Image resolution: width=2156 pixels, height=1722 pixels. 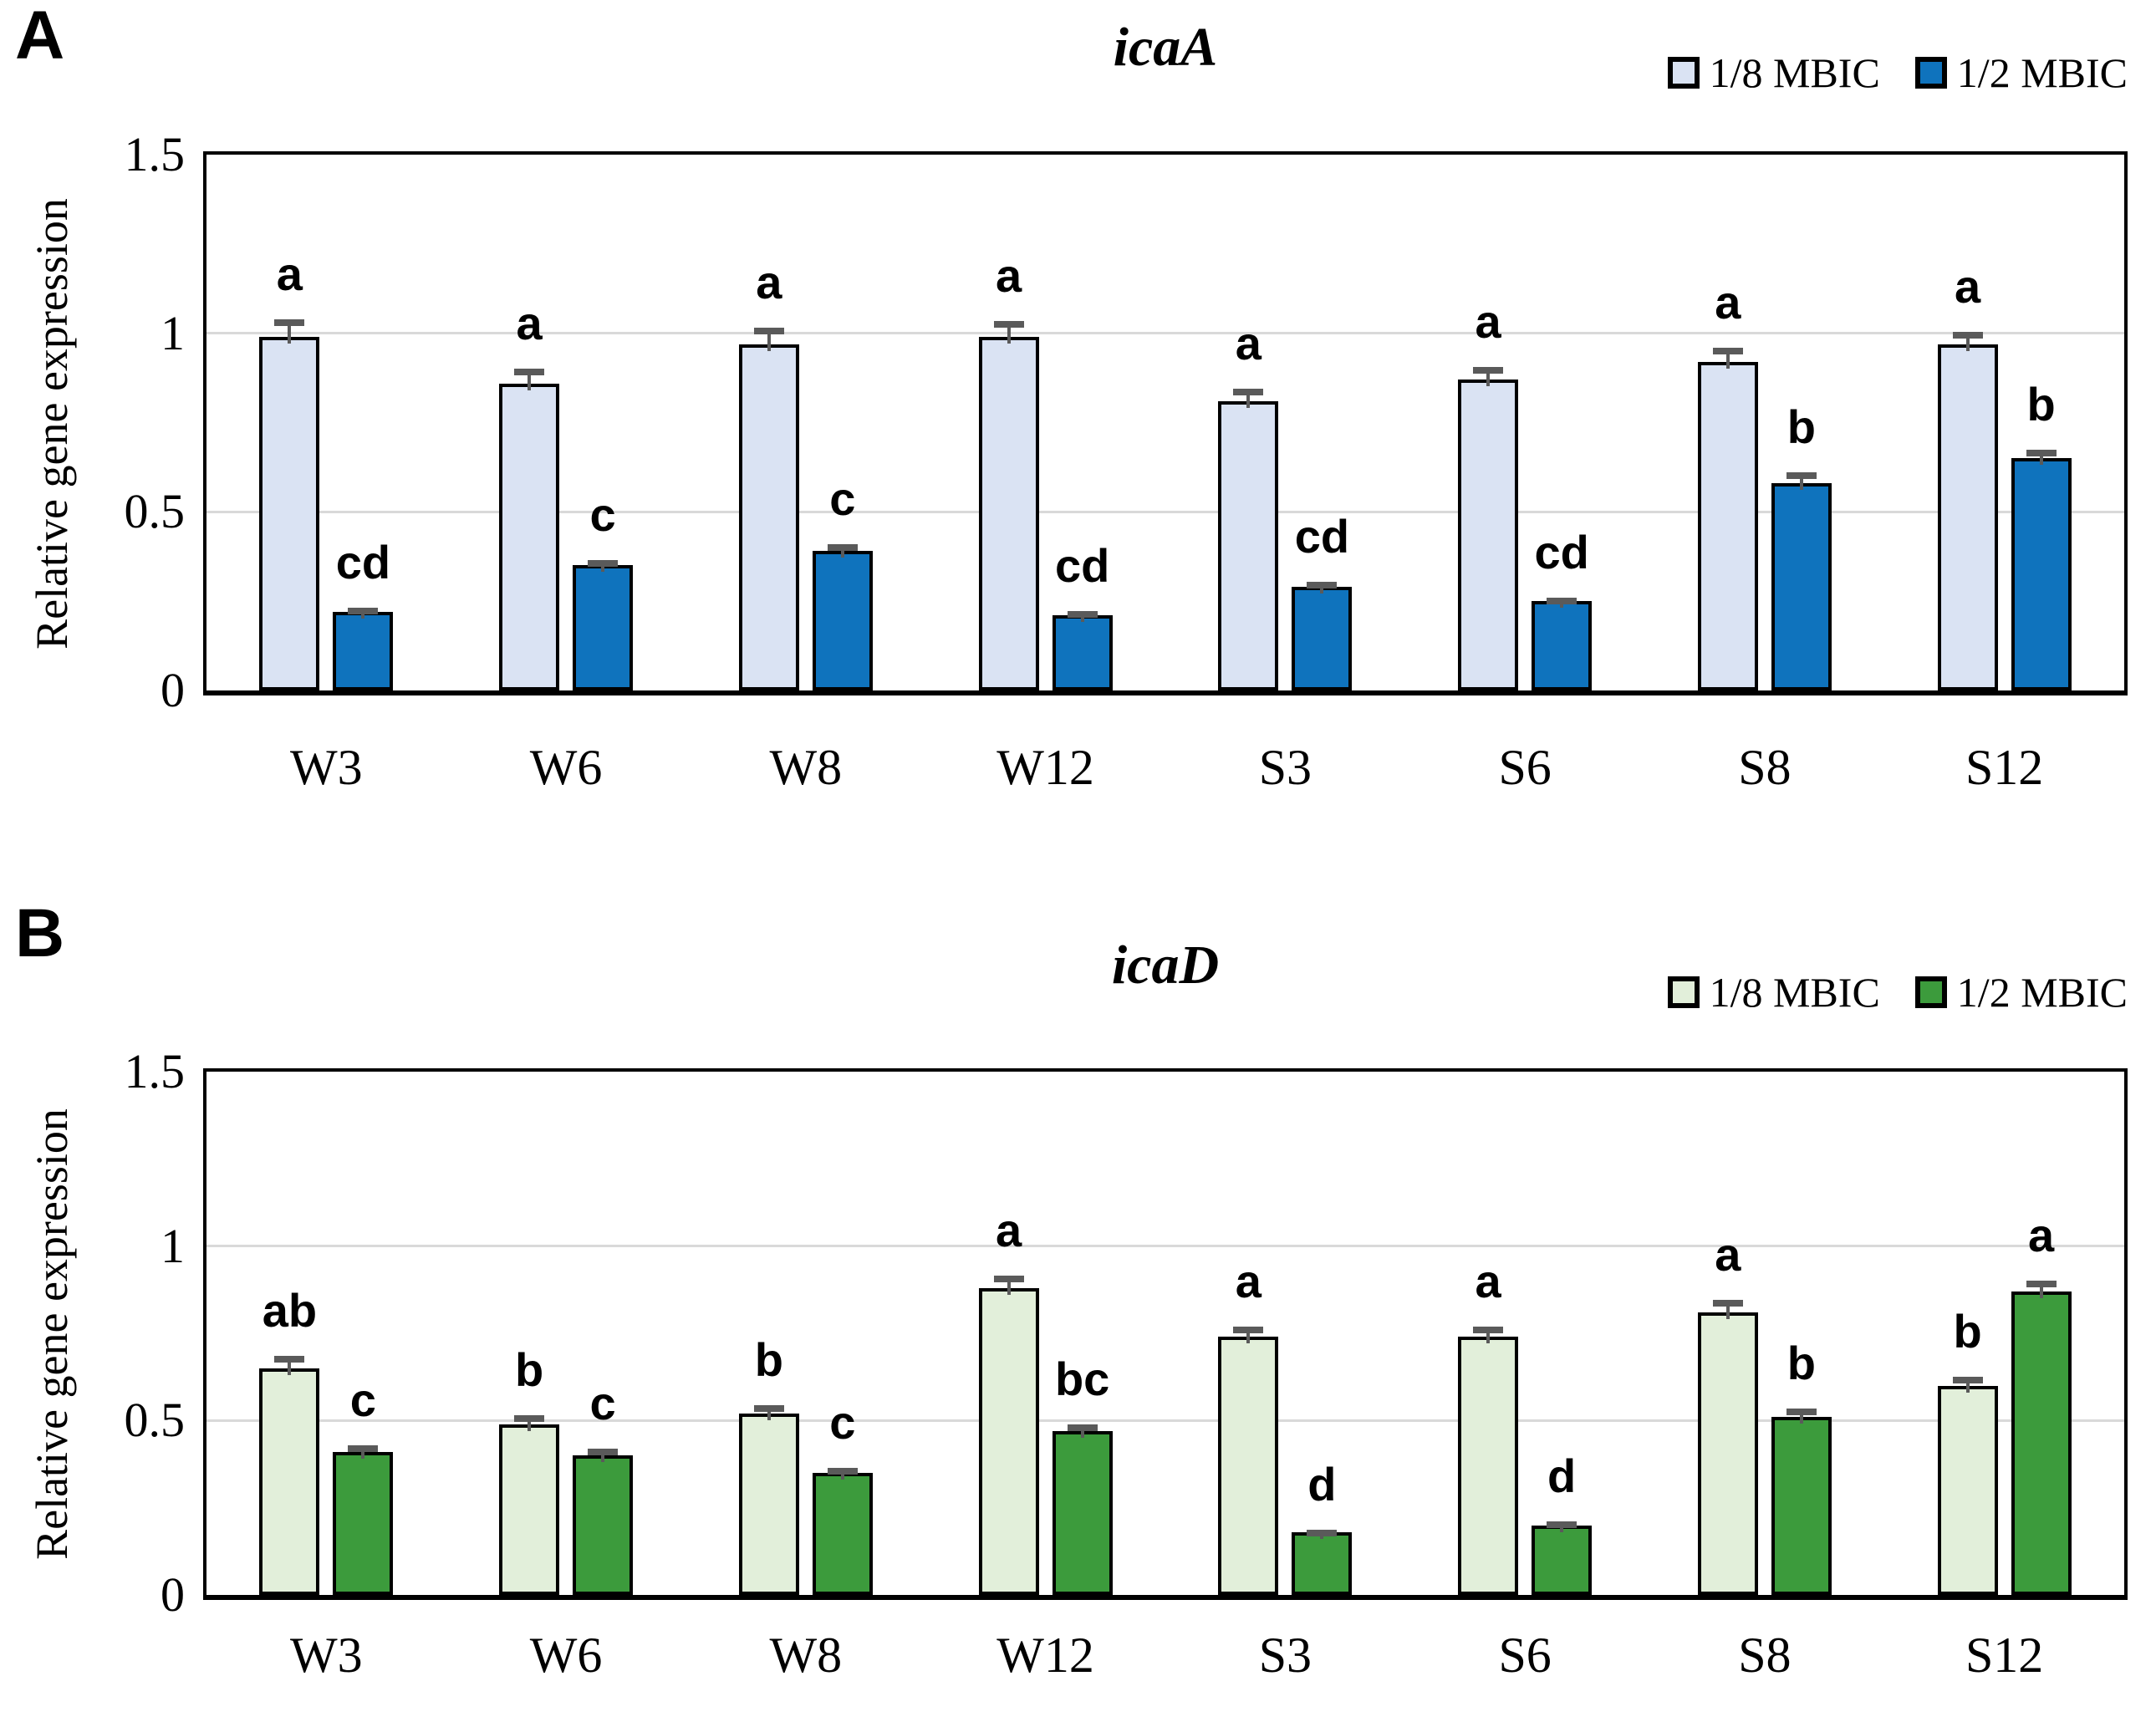 I want to click on legend-swatch-icon, so click(x=1683, y=992).